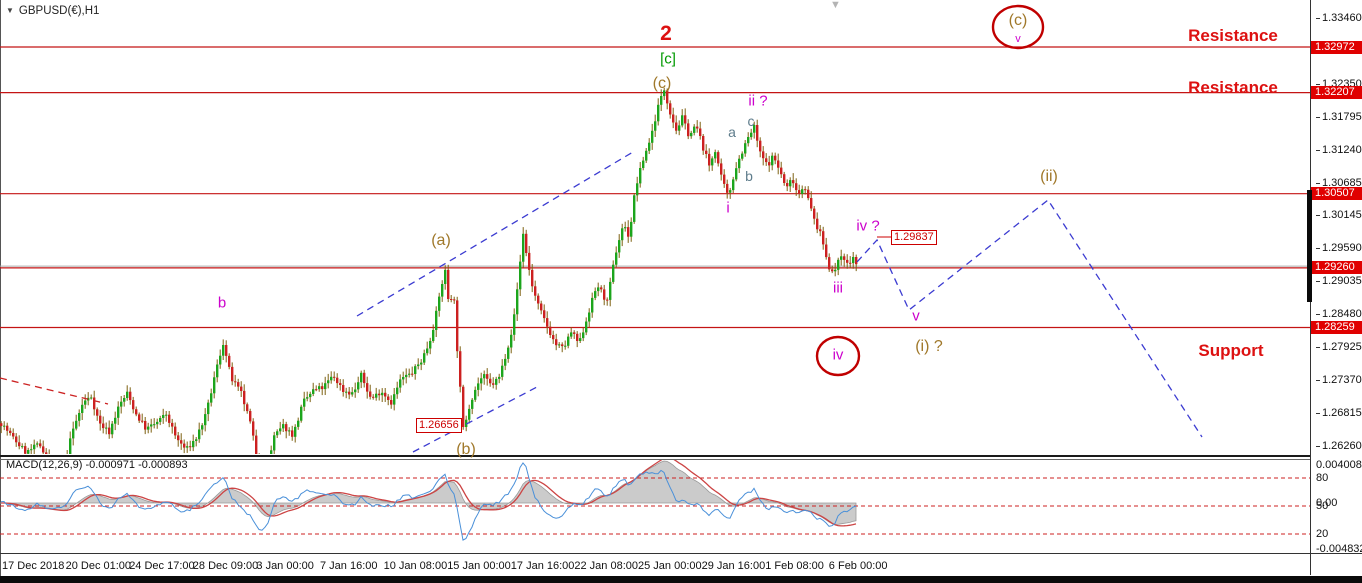 The width and height of the screenshot is (1362, 583). I want to click on time-tick-label: 1 Feb 08:00, so click(794, 566).